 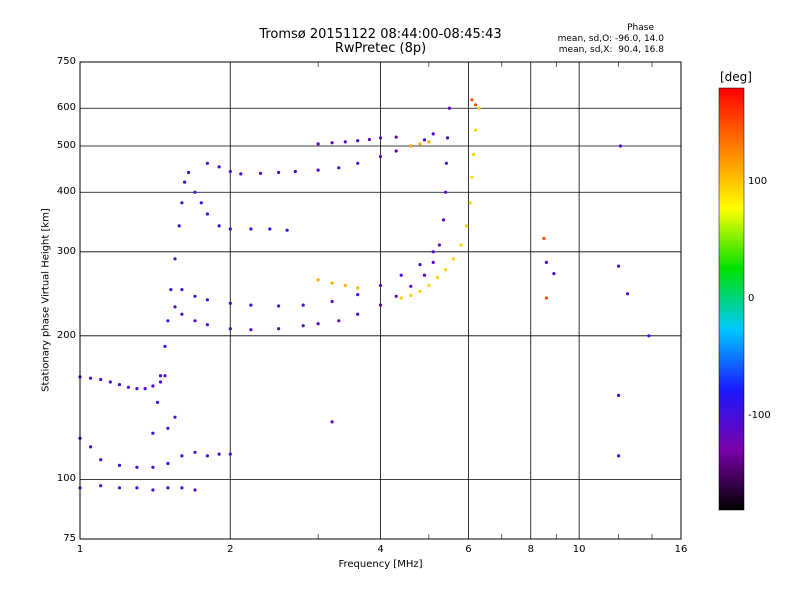 I want to click on stats-o-mode: mean, sd,O: -96.0, 14.0, so click(x=610, y=39).